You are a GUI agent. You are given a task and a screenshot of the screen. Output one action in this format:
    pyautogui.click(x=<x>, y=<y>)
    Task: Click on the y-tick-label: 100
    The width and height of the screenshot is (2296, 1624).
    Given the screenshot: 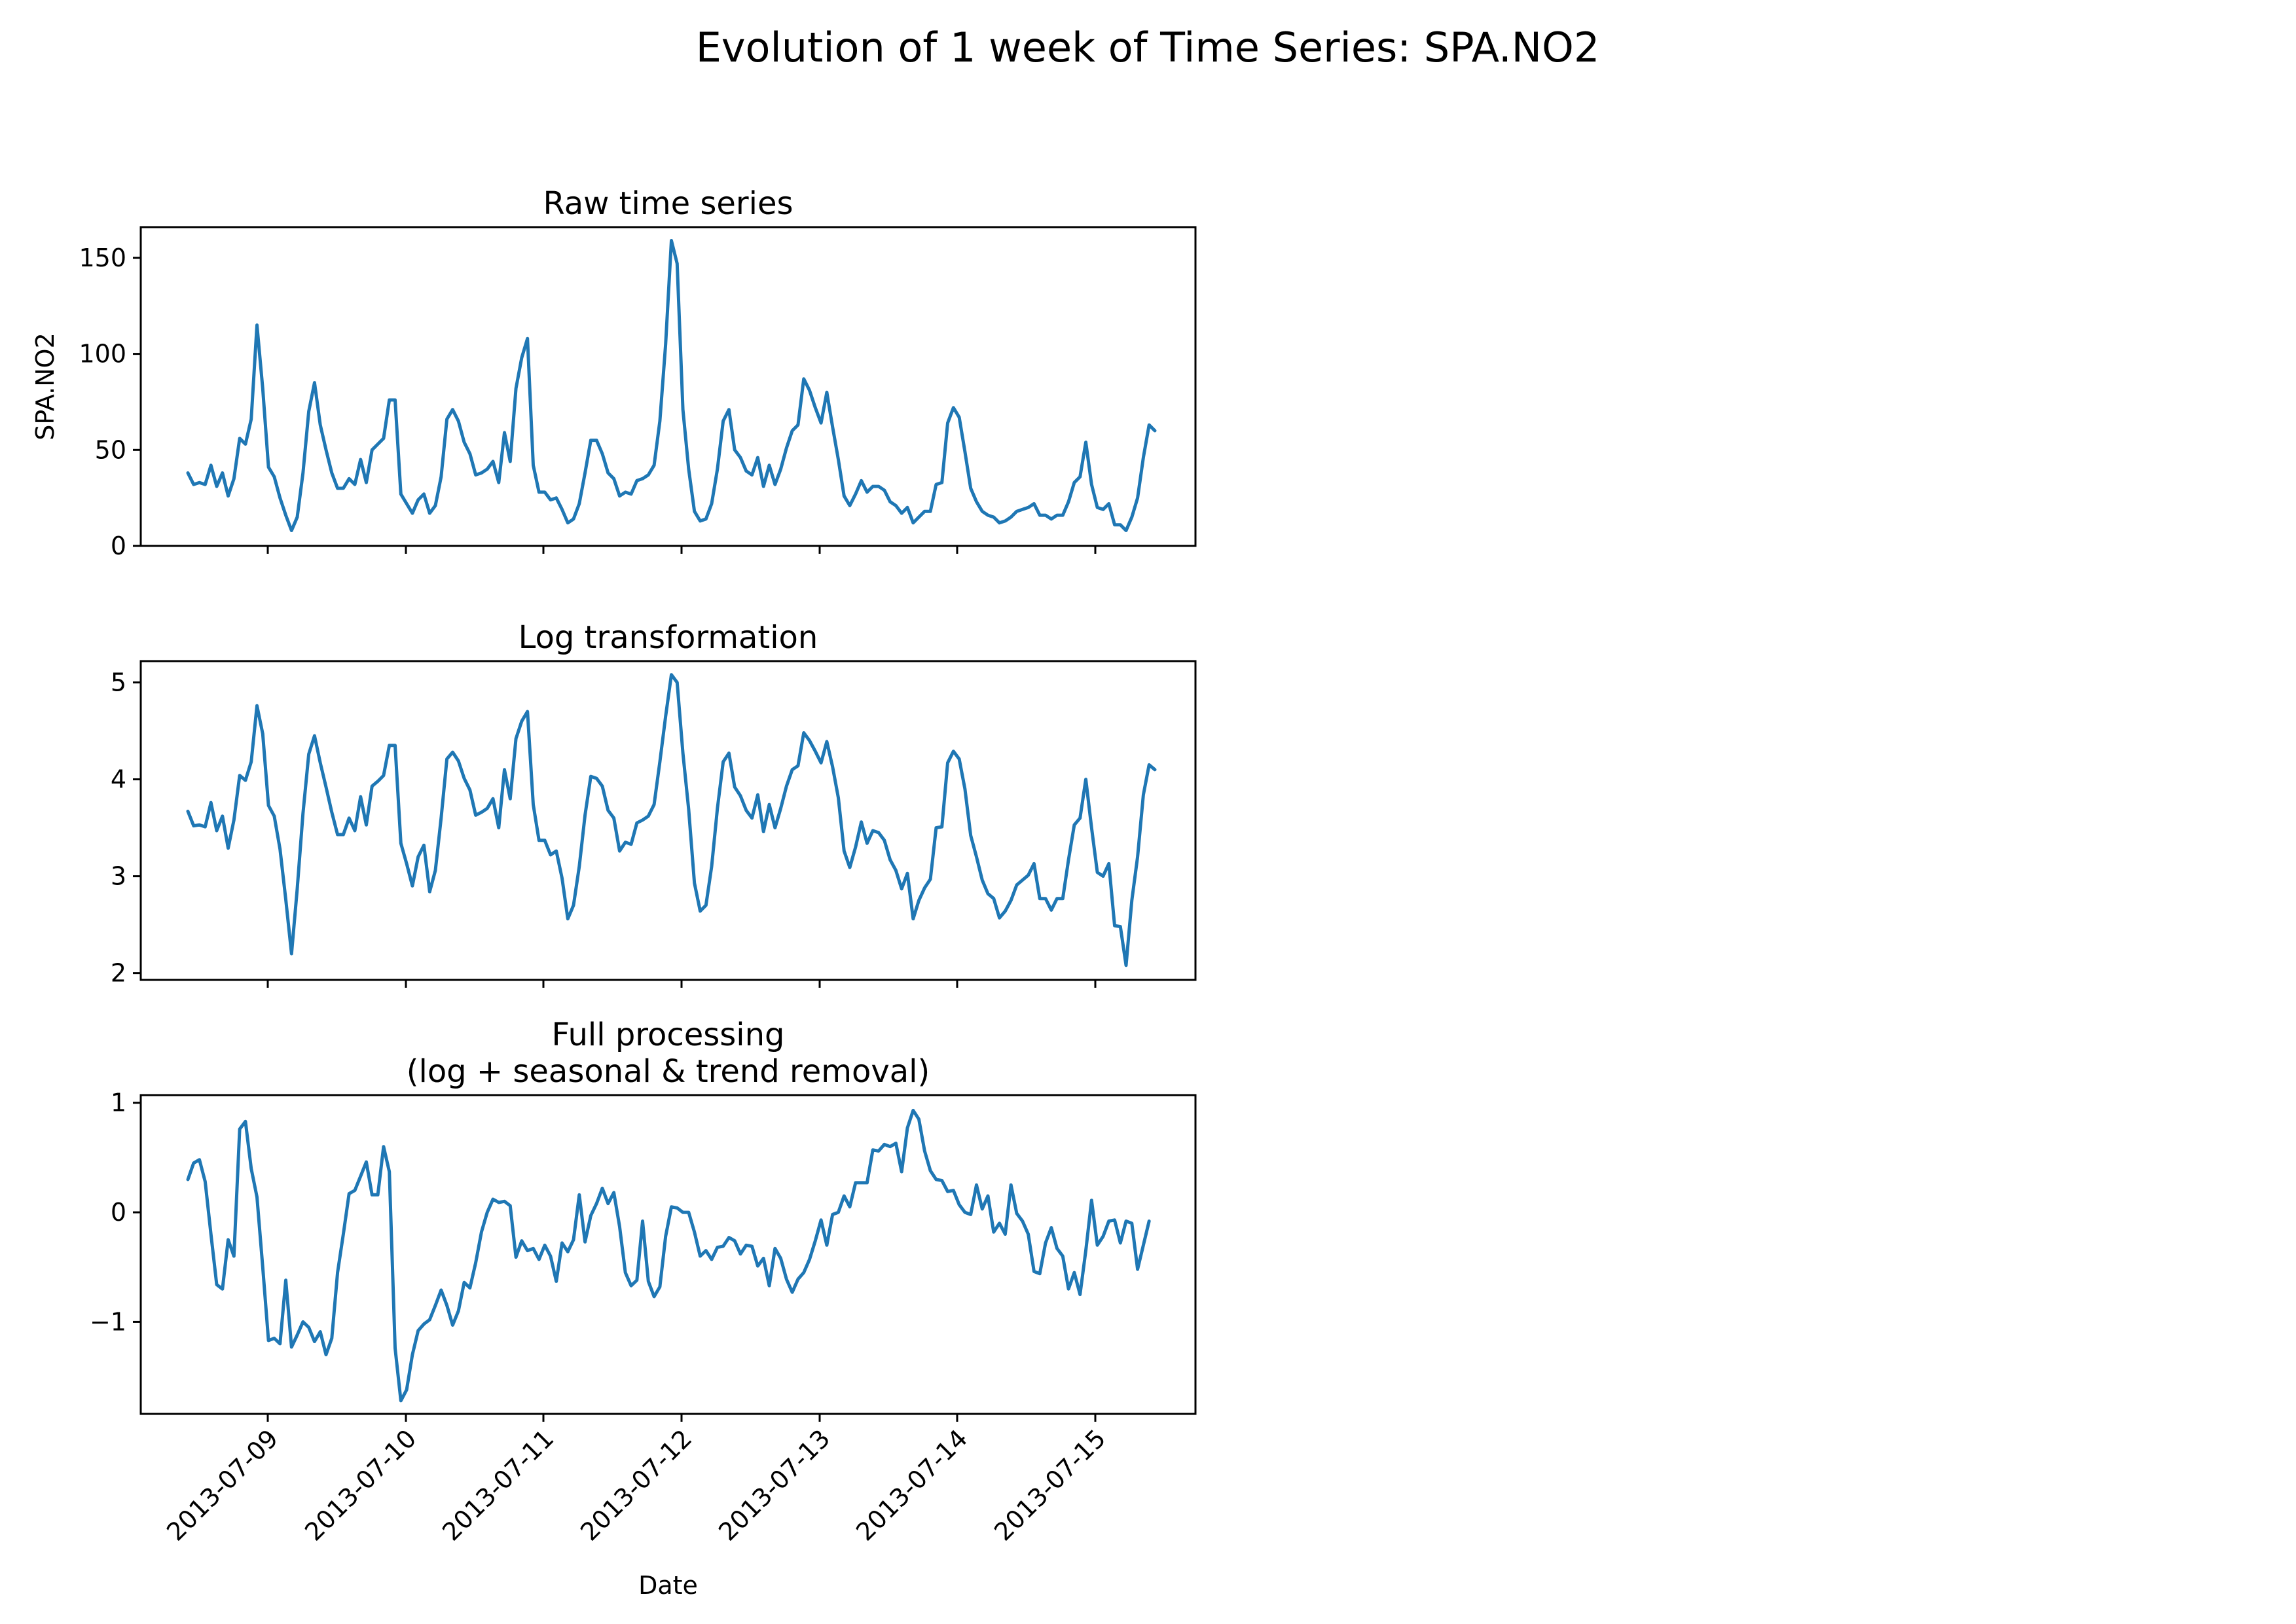 What is the action you would take?
    pyautogui.click(x=102, y=354)
    